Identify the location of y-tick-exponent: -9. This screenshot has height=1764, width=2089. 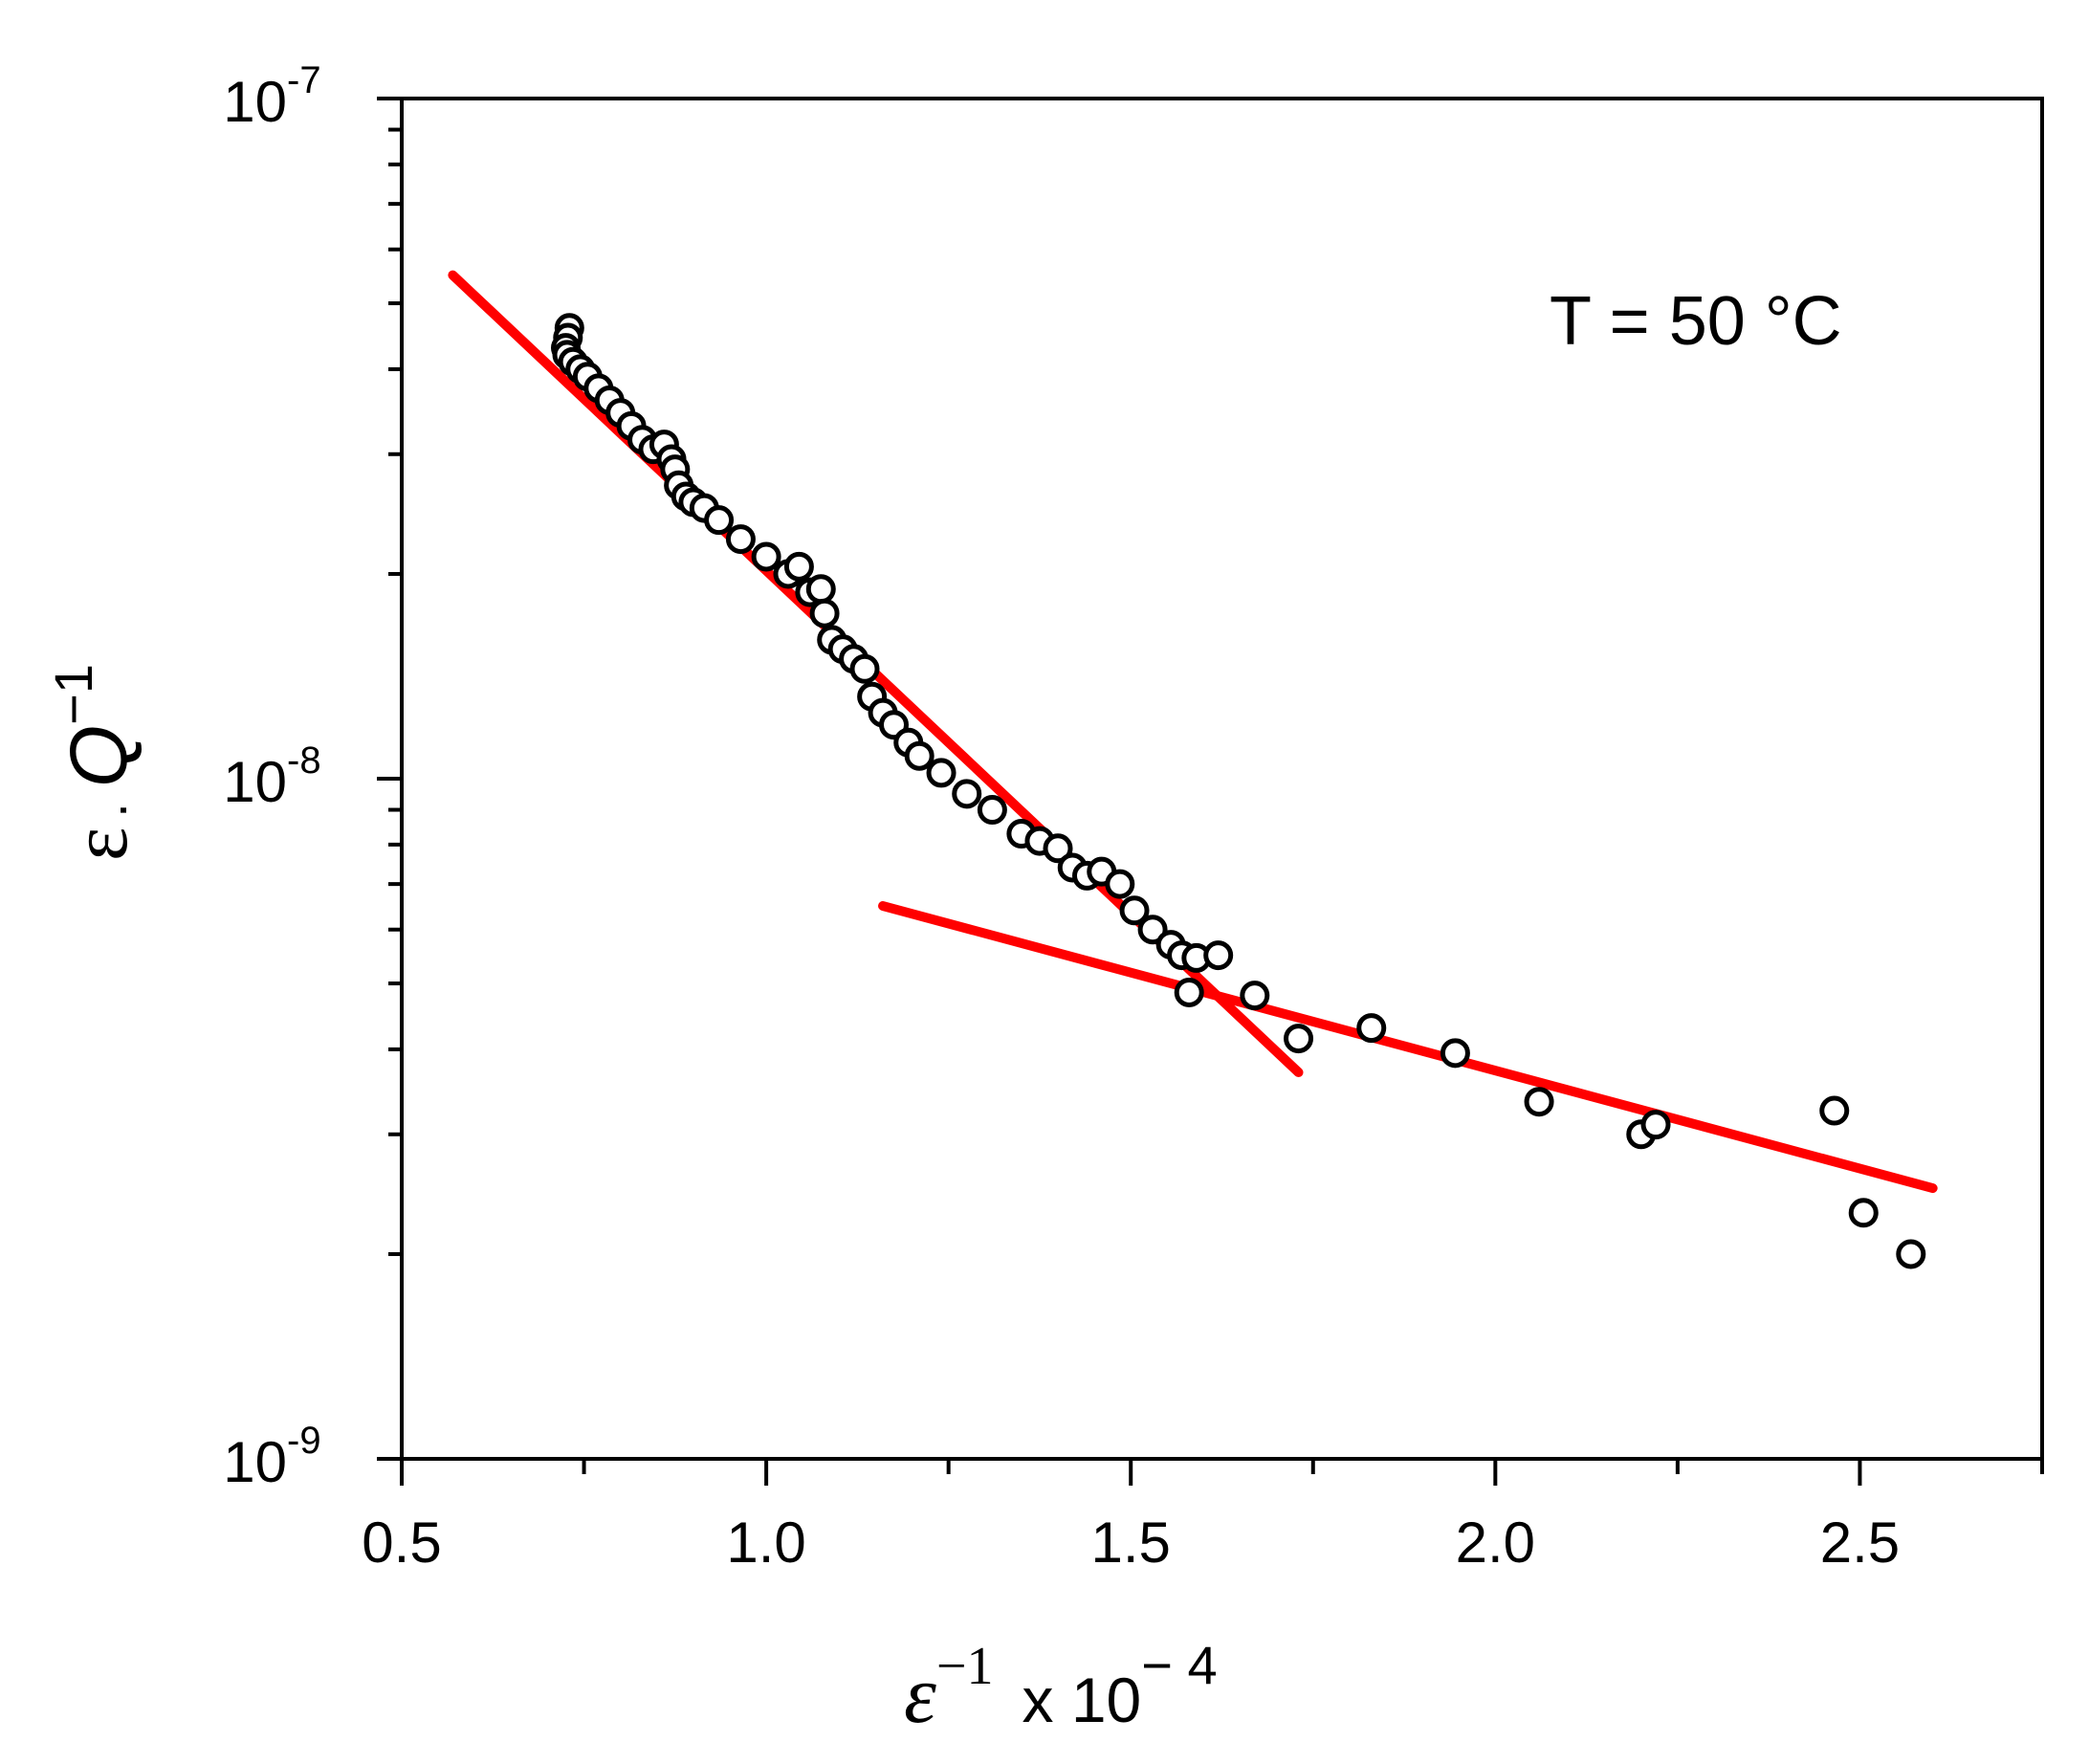
(304, 1441).